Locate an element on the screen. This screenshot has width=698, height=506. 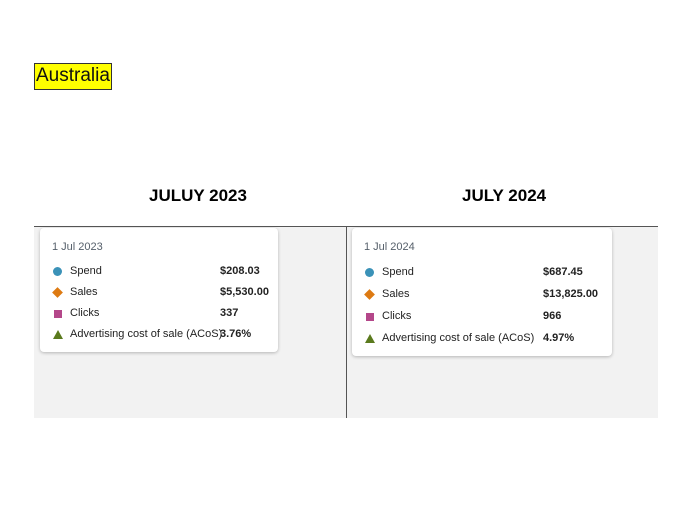
column-heading-2024: JULY 2024 is located at coordinates (504, 195).